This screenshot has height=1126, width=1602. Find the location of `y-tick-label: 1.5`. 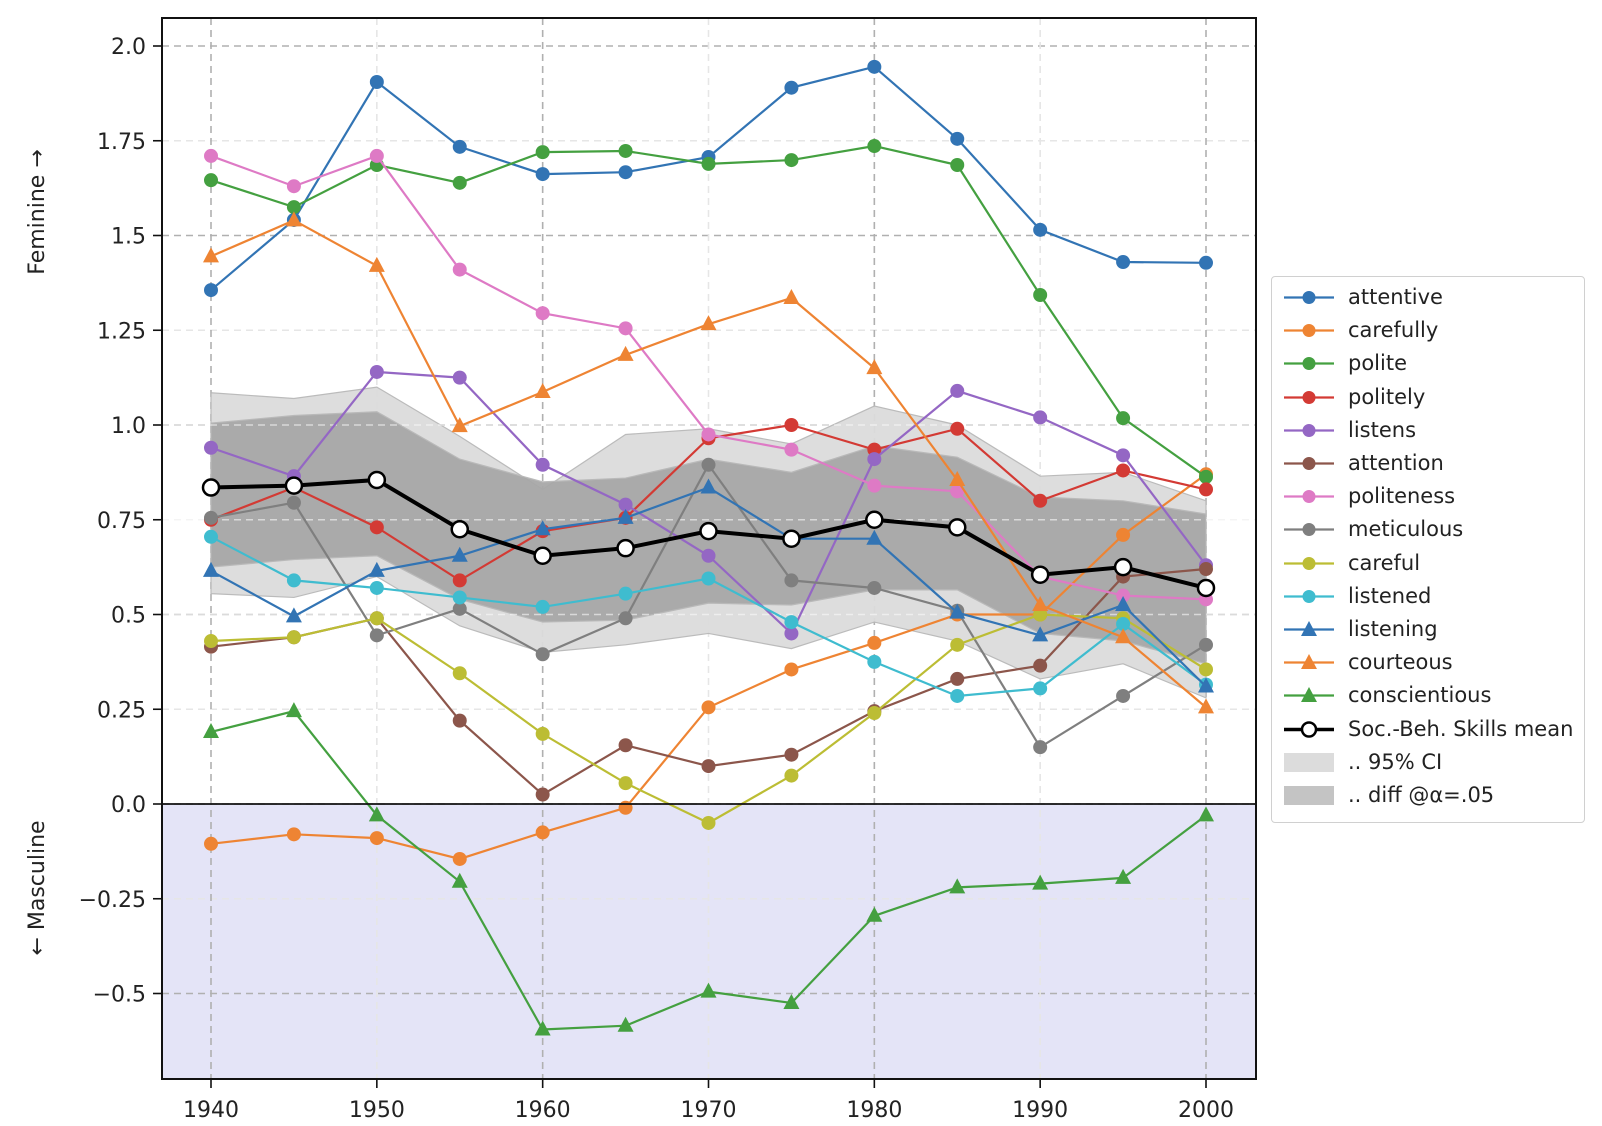

y-tick-label: 1.5 is located at coordinates (128, 237).